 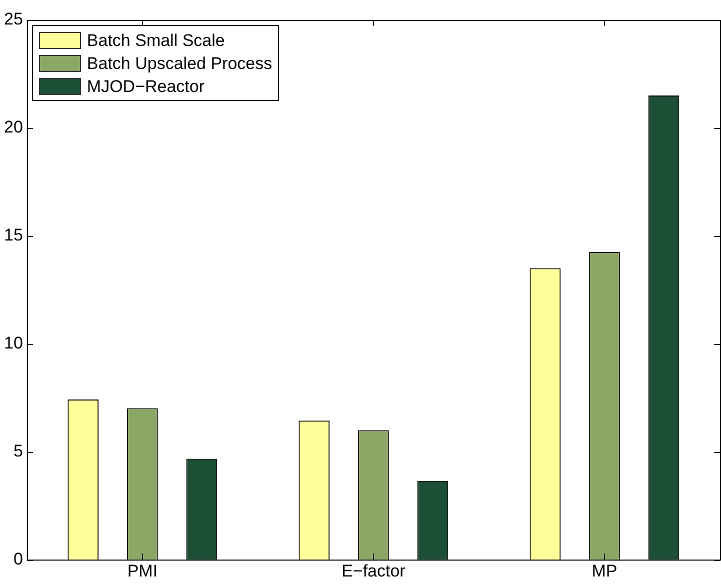 What do you see at coordinates (155, 40) in the screenshot?
I see `legend-label: Batch Small Scale` at bounding box center [155, 40].